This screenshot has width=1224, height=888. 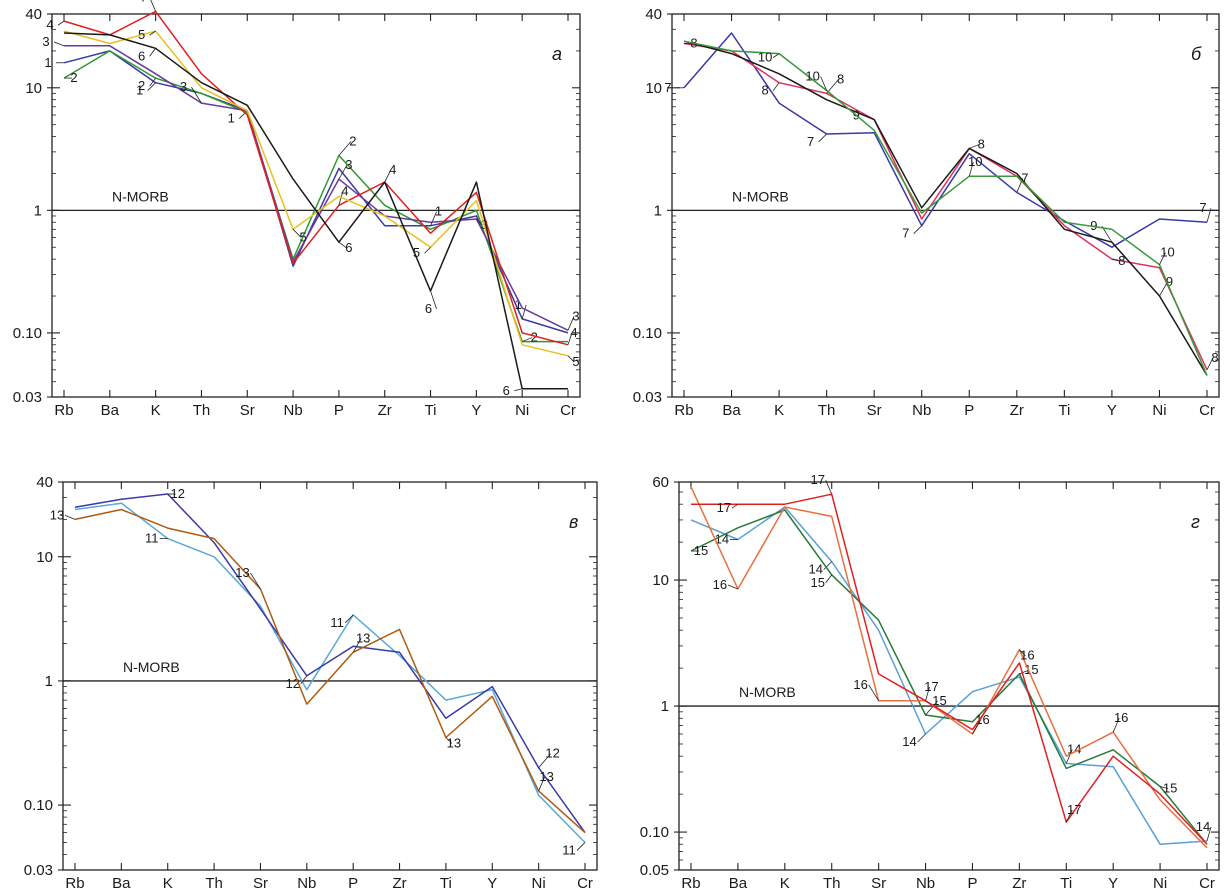 What do you see at coordinates (38, 870) in the screenshot?
I see `y-tick-label: 0.03` at bounding box center [38, 870].